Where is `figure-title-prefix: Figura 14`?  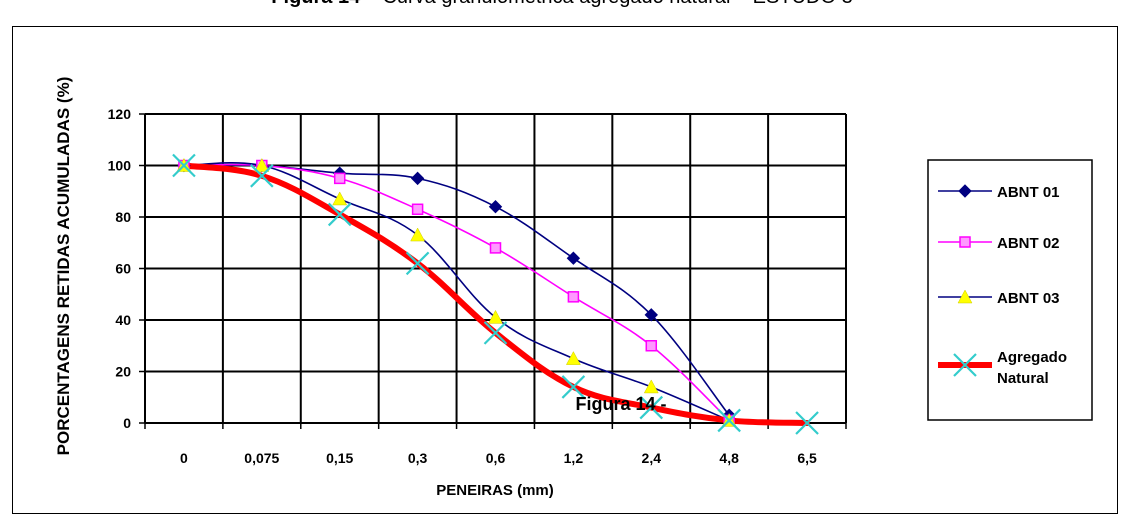
figure-title-prefix: Figura 14 is located at coordinates (315, 4).